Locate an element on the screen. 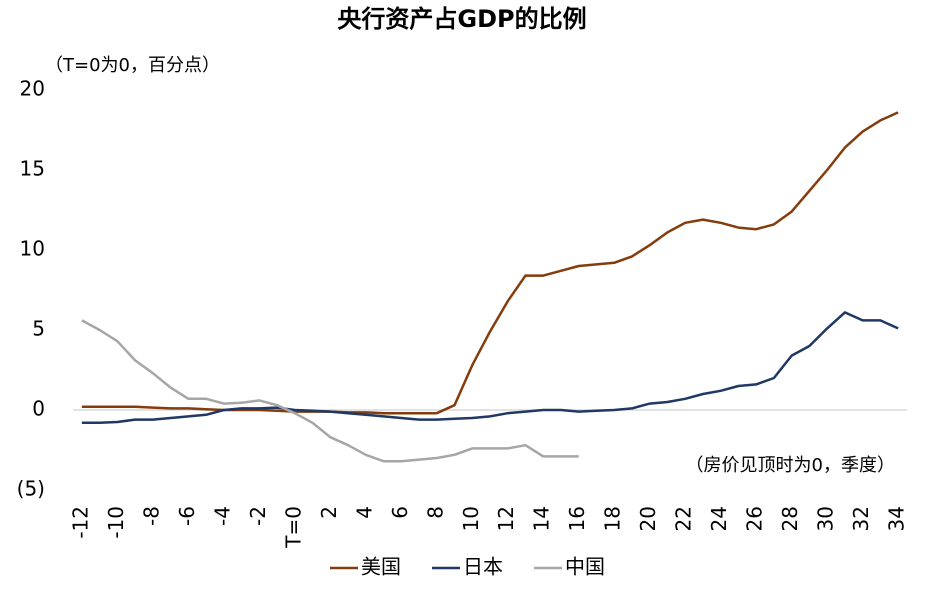 This screenshot has height=590, width=925. x-tick-label: 8 is located at coordinates (435, 512).